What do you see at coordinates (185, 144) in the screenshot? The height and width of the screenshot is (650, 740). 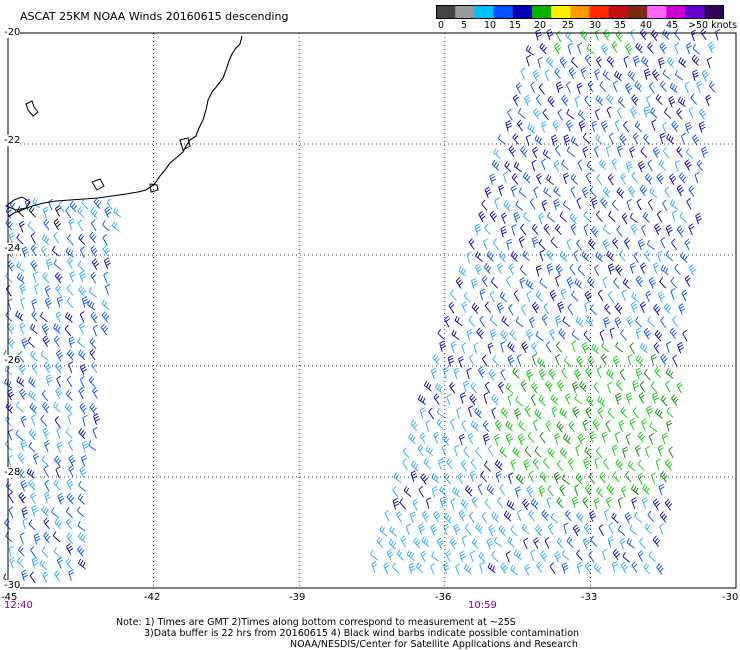 I see `coastline-bay` at bounding box center [185, 144].